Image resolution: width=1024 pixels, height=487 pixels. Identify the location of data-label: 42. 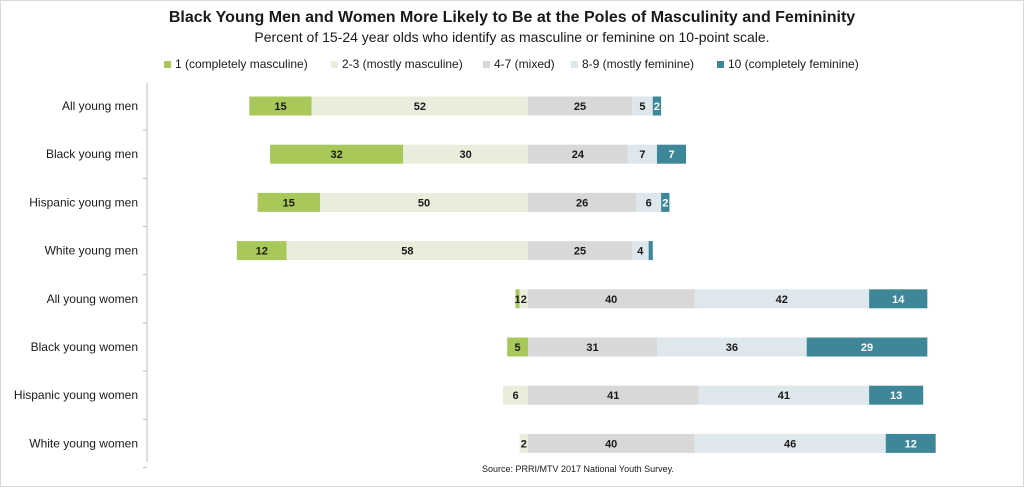
(782, 300).